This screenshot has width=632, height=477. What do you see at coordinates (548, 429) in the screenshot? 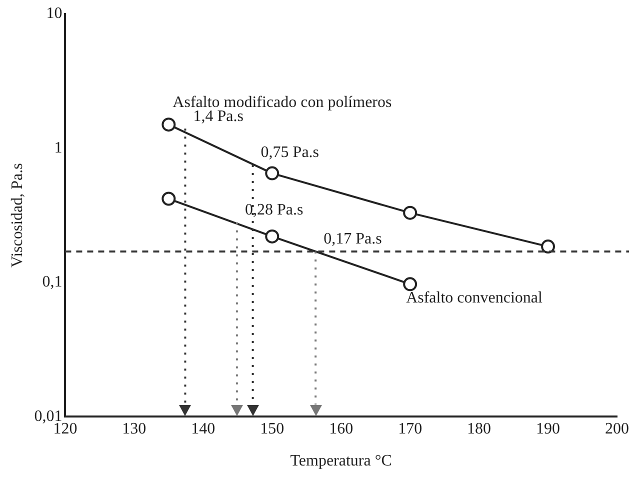
I see `x-tick-label: 190` at bounding box center [548, 429].